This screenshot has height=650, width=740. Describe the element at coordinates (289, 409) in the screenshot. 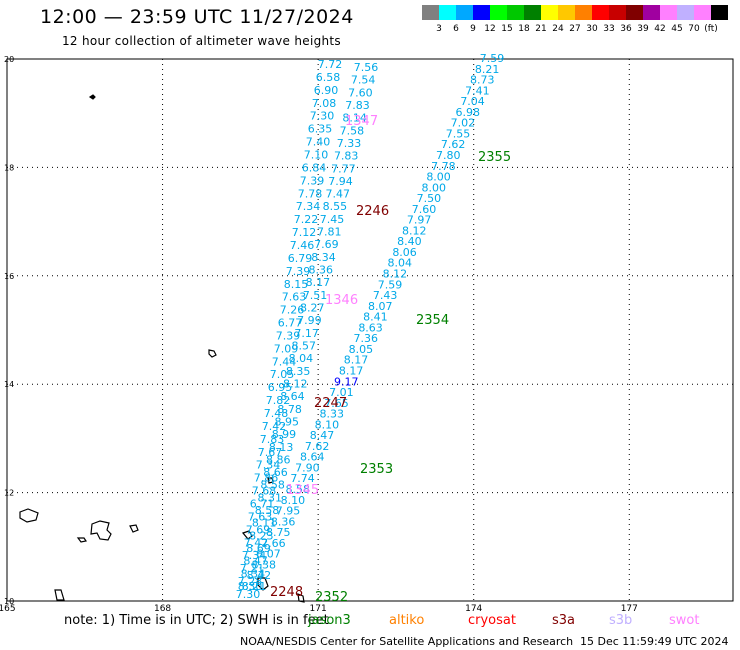

I see `track-b-value: 8.78` at that location.